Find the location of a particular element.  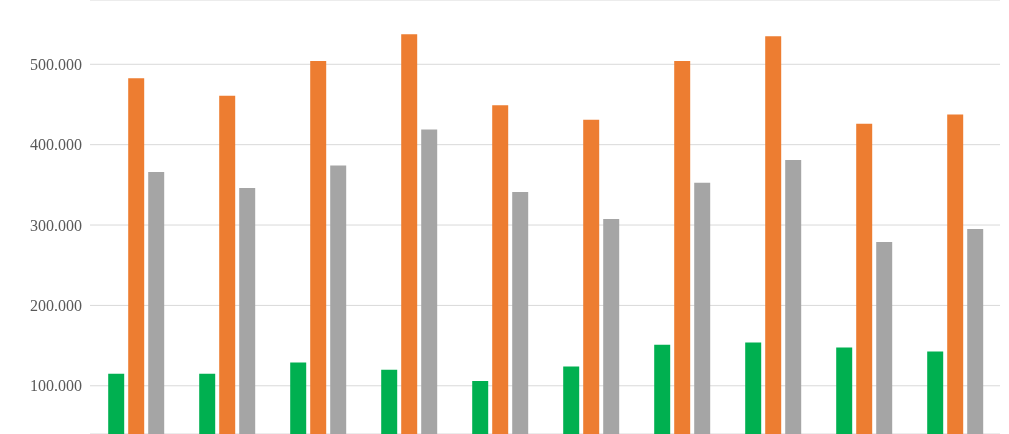

y-tick-label: 100.000 is located at coordinates (56, 386).